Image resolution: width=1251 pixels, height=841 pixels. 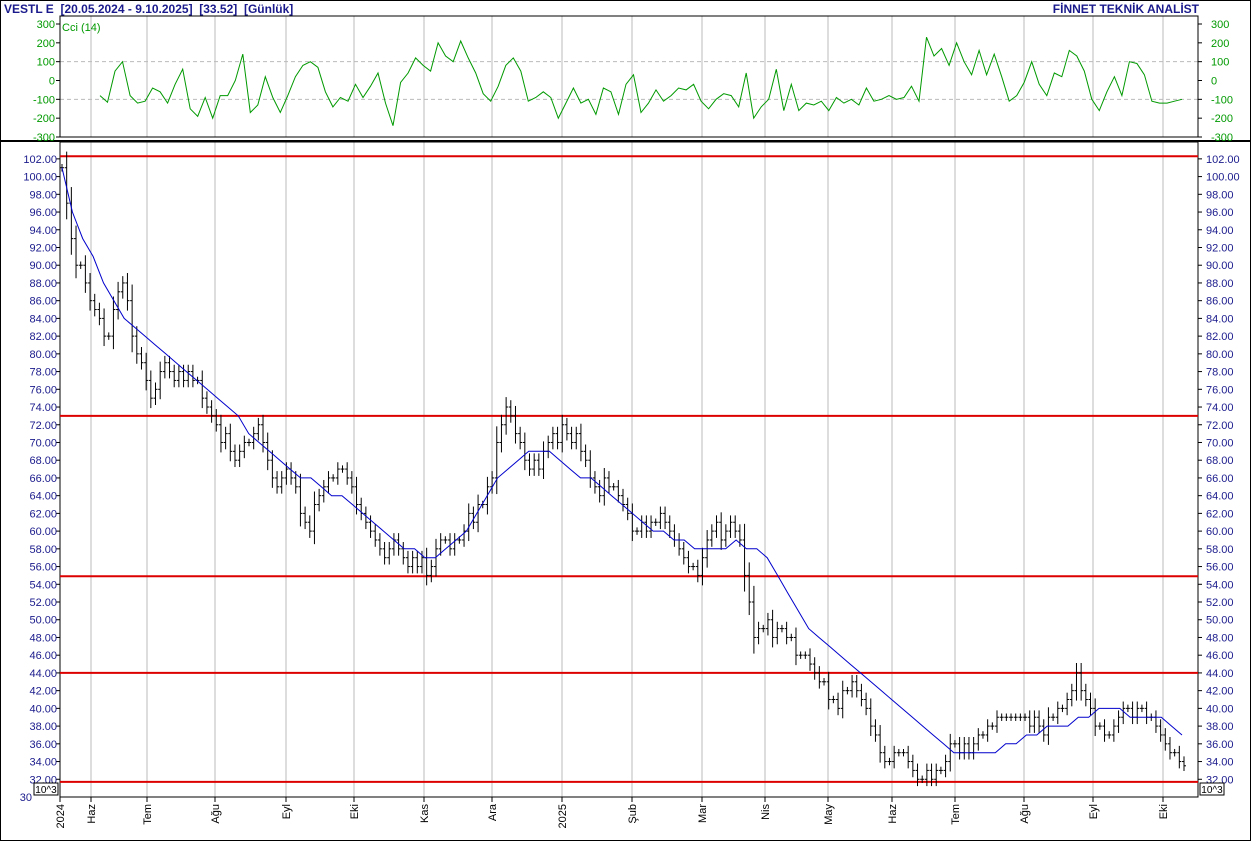 I want to click on price-tick-label: 58.00, so click(x=43, y=550).